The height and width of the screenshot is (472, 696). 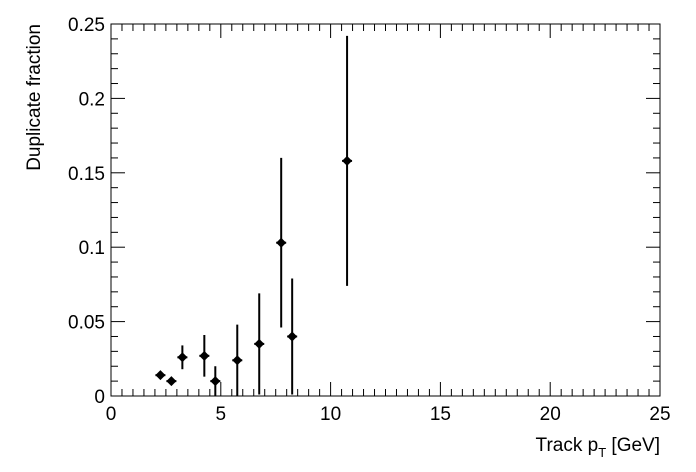 What do you see at coordinates (86, 323) in the screenshot?
I see `y-tick-label: 0.05` at bounding box center [86, 323].